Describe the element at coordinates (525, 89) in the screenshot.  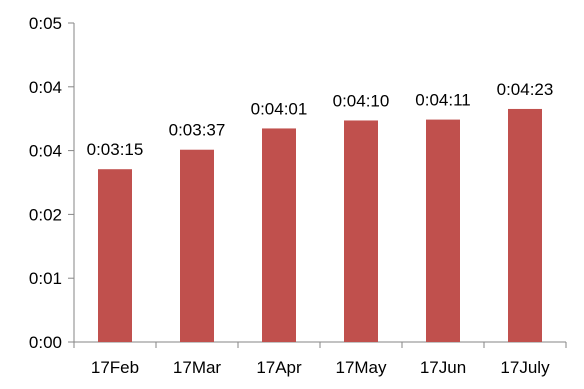
I see `data-label: 0:04:23` at that location.